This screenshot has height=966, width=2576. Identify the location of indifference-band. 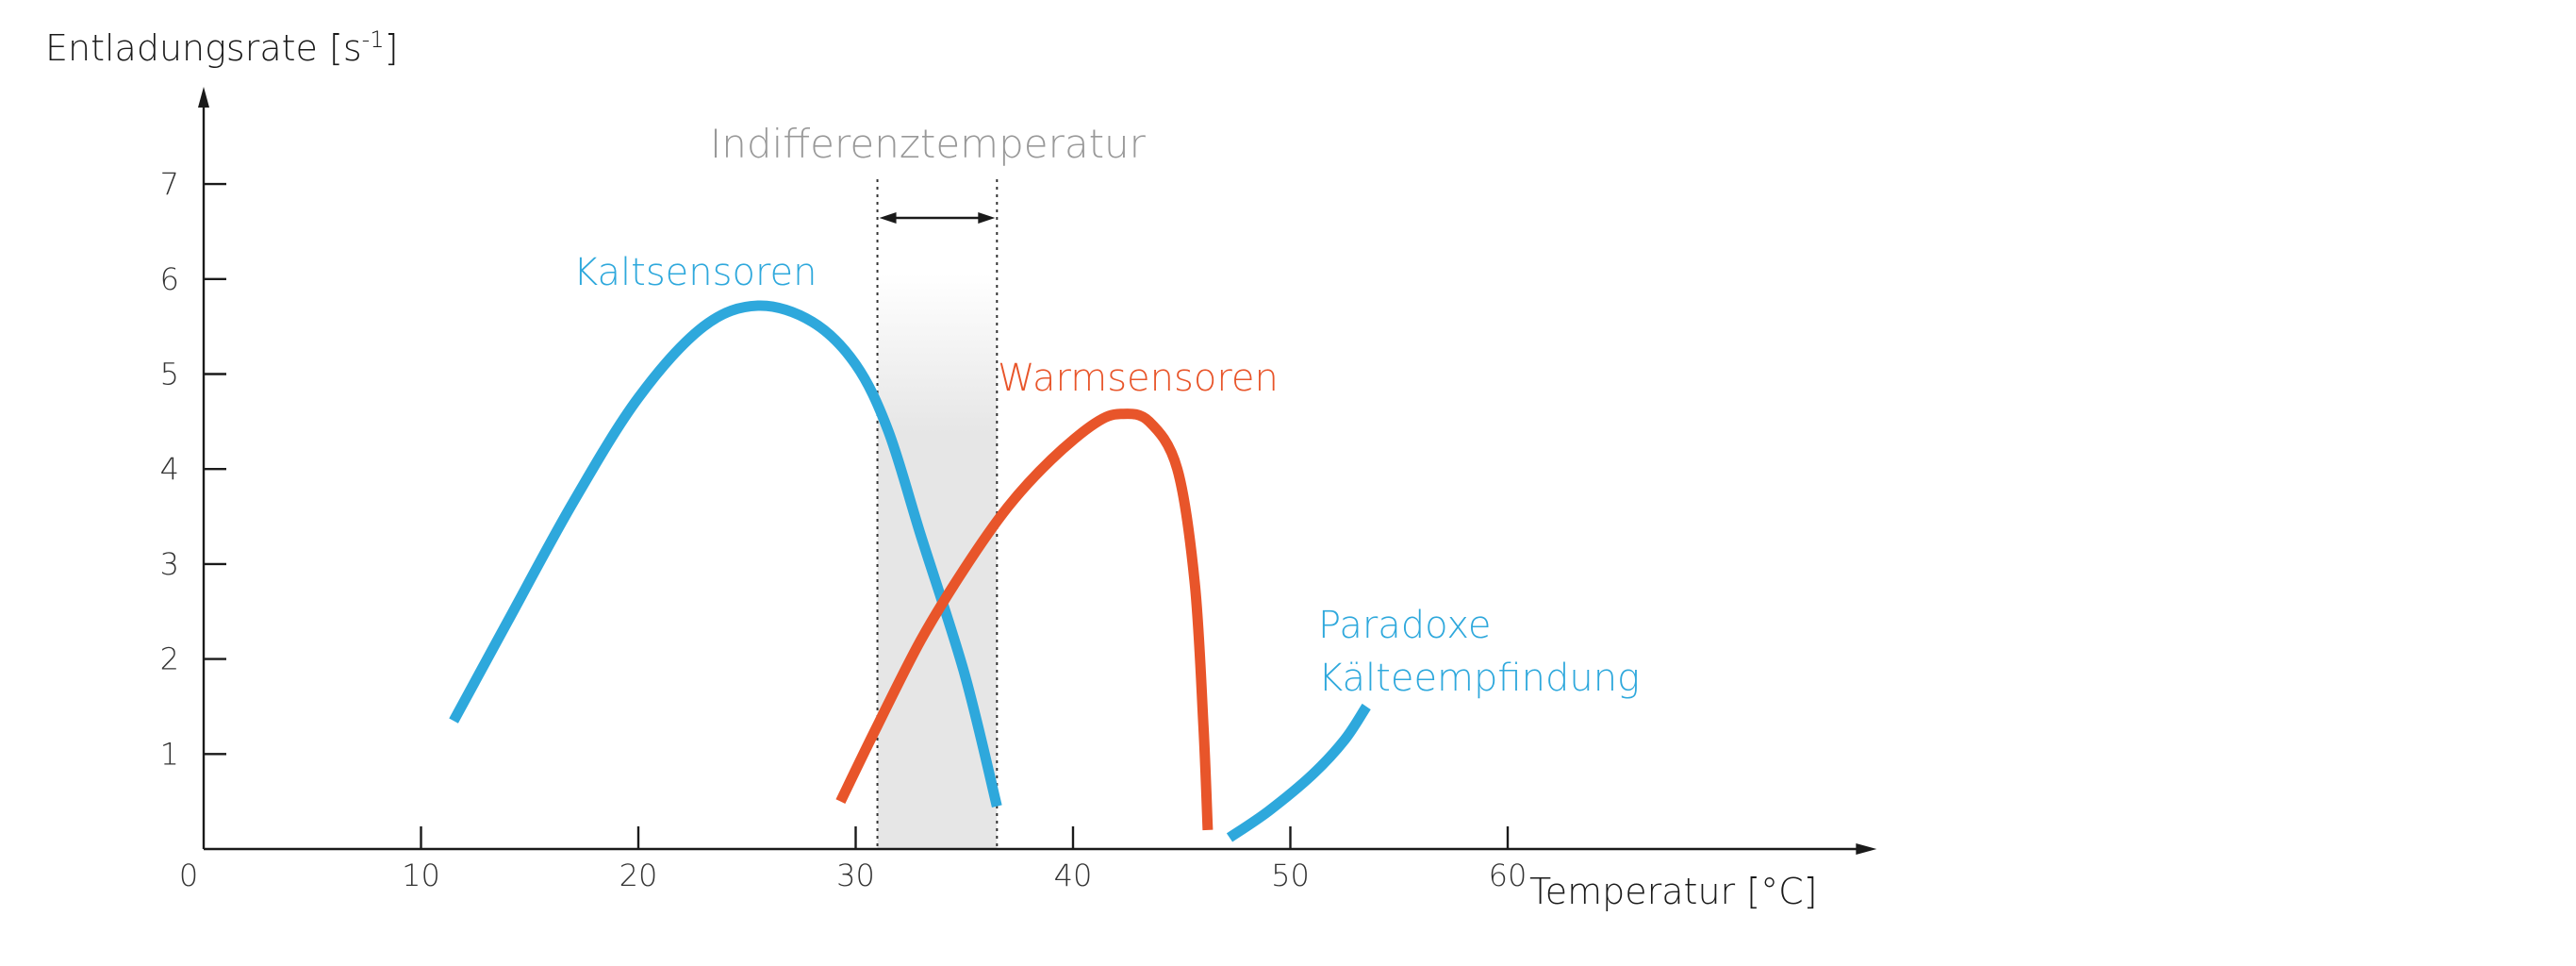
(937, 561).